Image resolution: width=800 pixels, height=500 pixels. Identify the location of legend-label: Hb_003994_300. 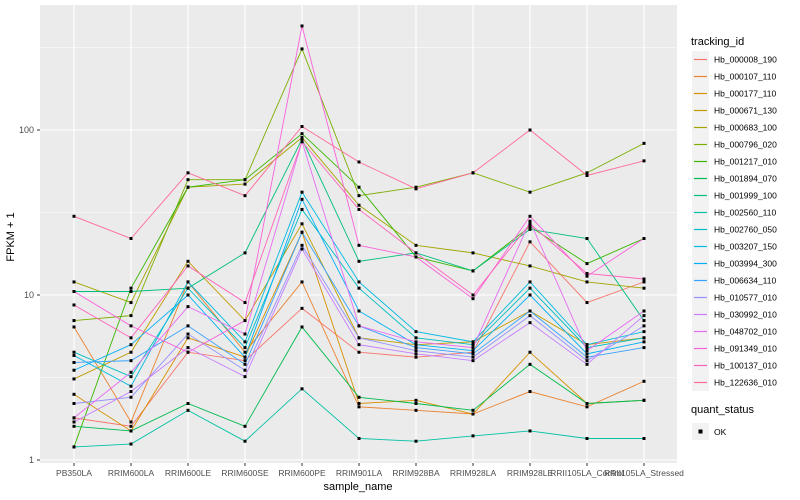
(745, 264).